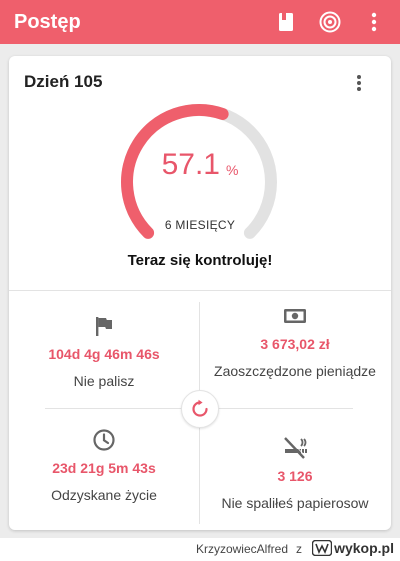  I want to click on clock-icon, so click(104, 440).